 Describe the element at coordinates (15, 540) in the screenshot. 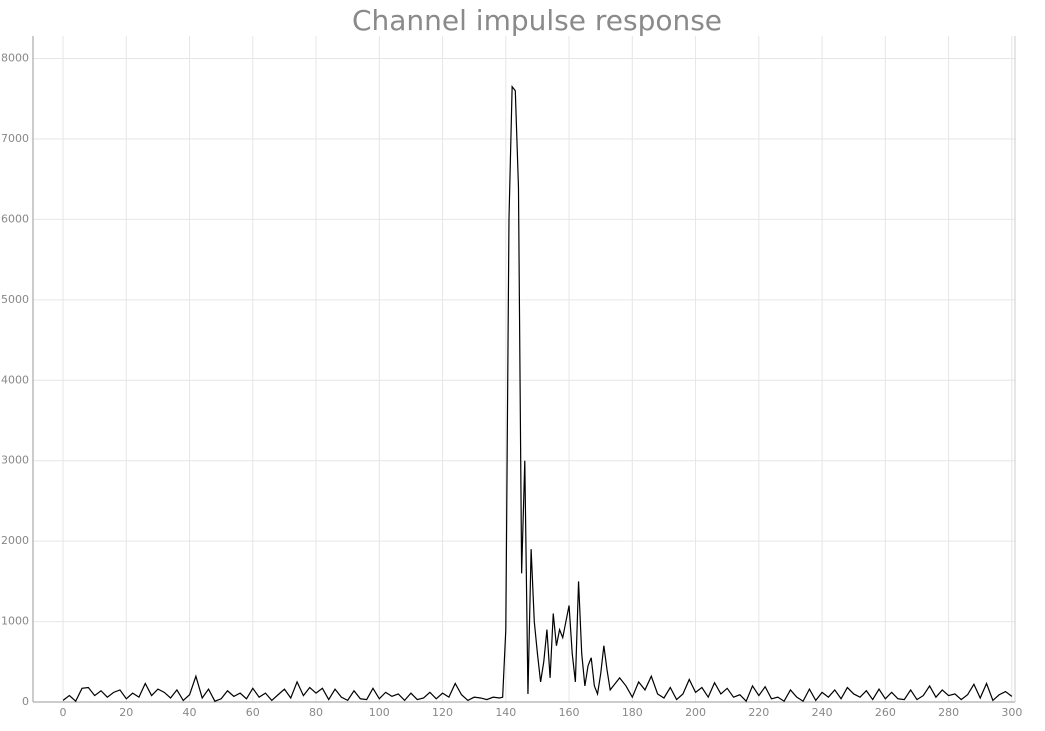

I see `y-tick-label: 2000` at that location.